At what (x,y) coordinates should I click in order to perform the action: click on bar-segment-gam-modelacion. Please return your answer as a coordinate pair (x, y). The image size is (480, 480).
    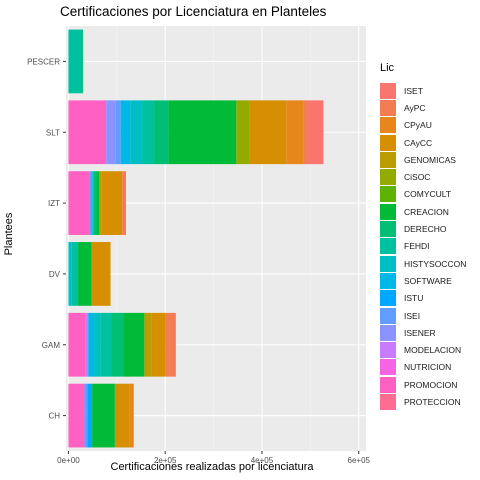
    Looking at the image, I should click on (86, 345).